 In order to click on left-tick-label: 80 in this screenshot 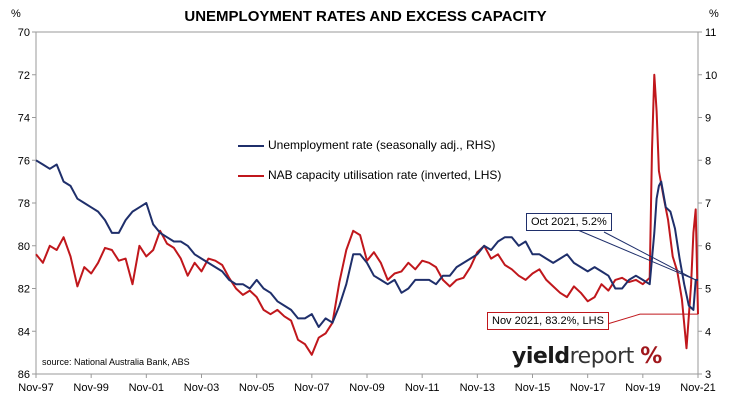, I will do `click(24, 247)`.